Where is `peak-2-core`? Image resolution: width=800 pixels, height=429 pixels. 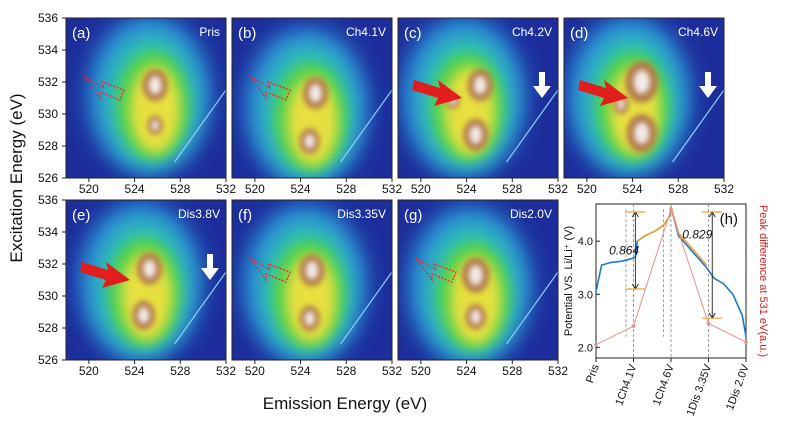 peak-2-core is located at coordinates (621, 104).